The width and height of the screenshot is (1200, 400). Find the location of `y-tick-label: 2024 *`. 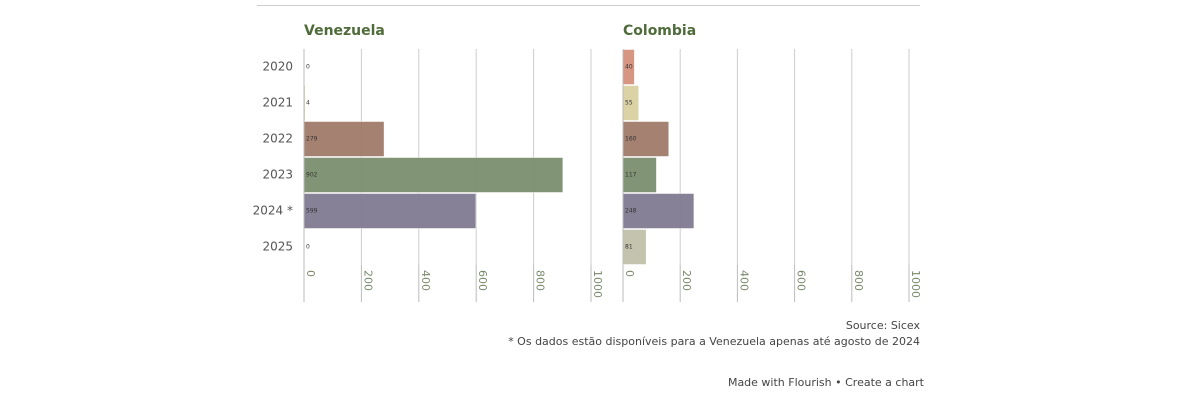

y-tick-label: 2024 * is located at coordinates (273, 211).